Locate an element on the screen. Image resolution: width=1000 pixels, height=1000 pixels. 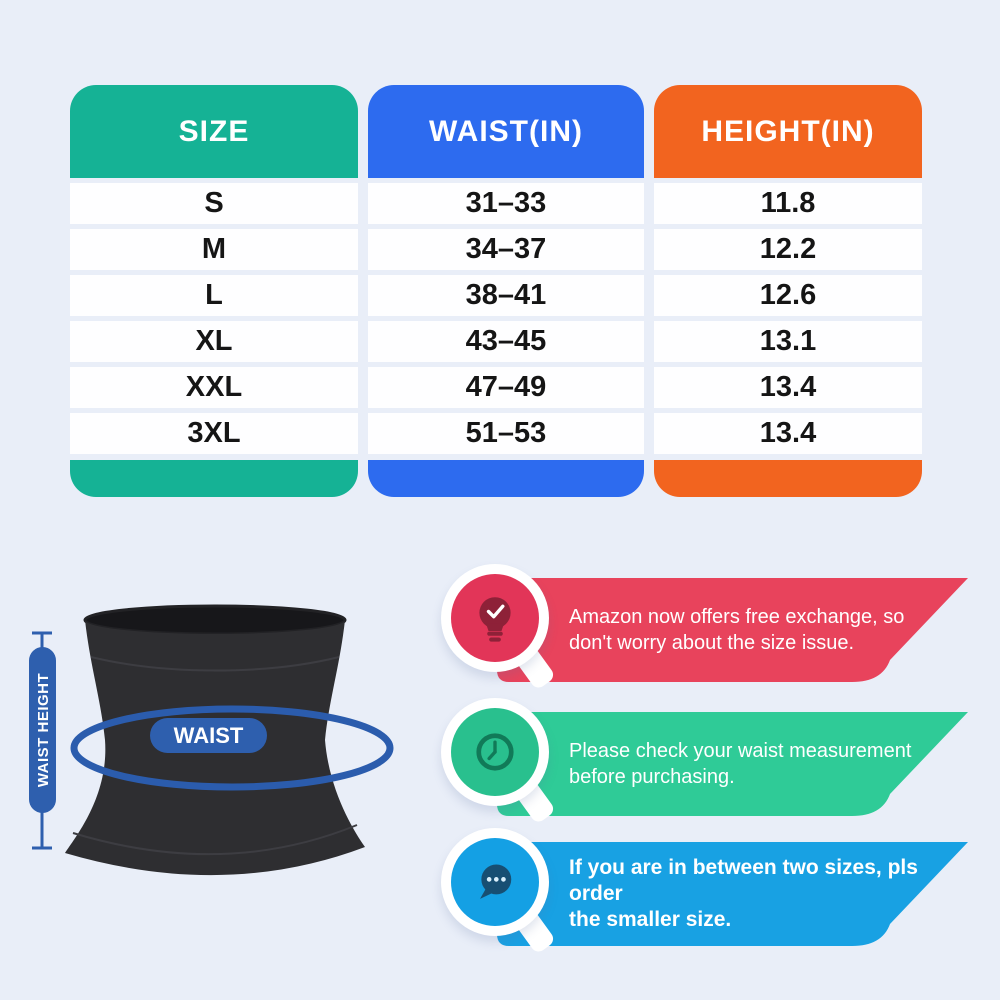
waist-pill is located at coordinates (208, 735).